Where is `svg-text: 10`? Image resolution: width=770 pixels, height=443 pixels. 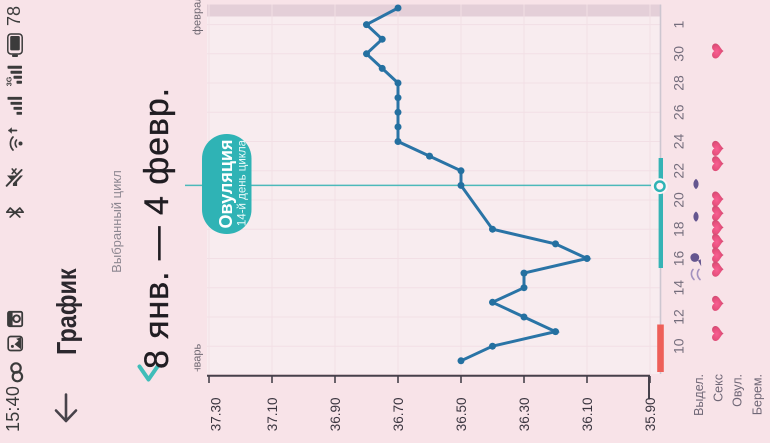
svg-text: 10 is located at coordinates (679, 346).